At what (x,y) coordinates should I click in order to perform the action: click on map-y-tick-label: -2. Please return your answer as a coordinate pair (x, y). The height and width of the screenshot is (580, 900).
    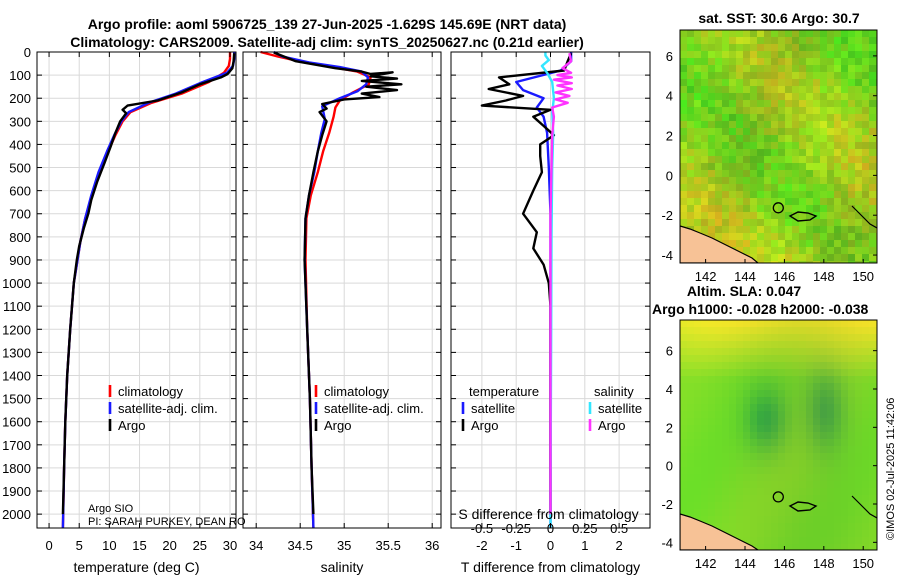
    Looking at the image, I should click on (667, 504).